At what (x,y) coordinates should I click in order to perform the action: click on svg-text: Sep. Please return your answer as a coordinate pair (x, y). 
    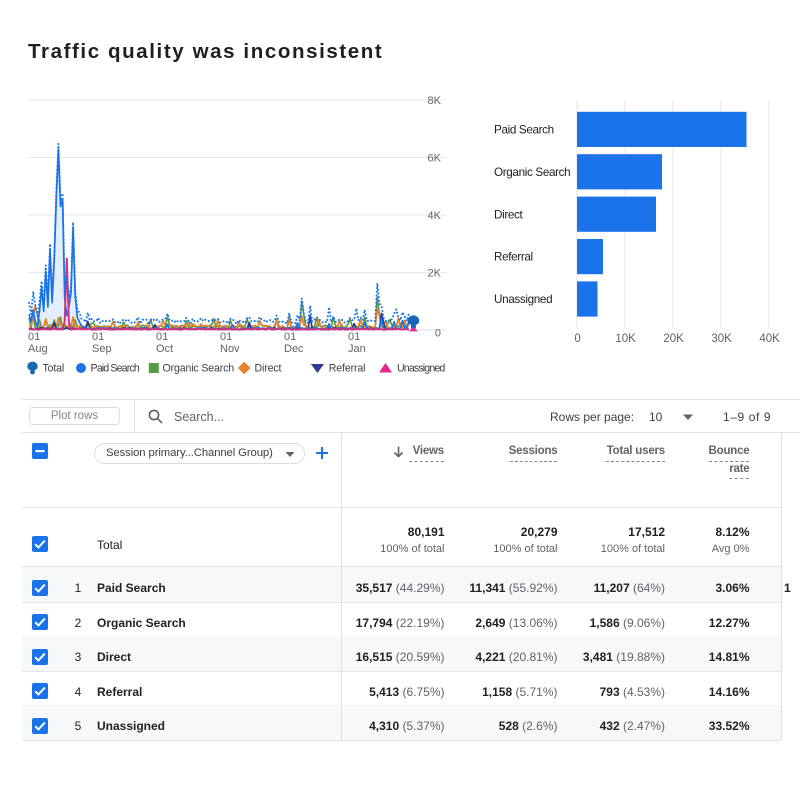
    Looking at the image, I should click on (102, 349).